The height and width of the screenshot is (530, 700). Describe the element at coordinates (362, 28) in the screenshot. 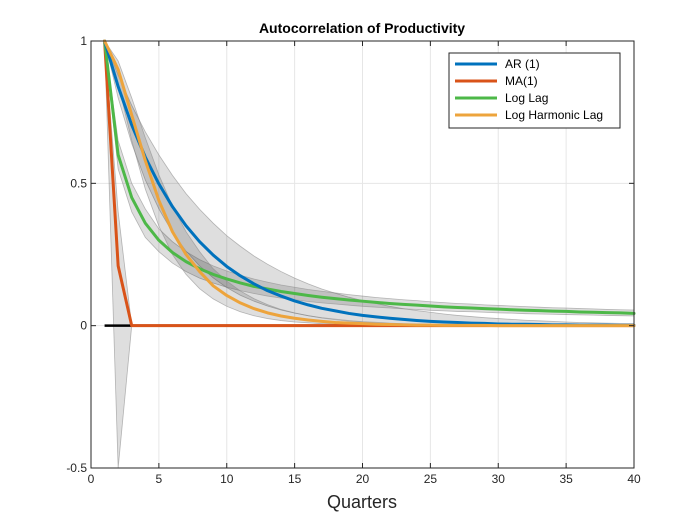

I see `chart-title: Autocorrelation of Productivity` at that location.